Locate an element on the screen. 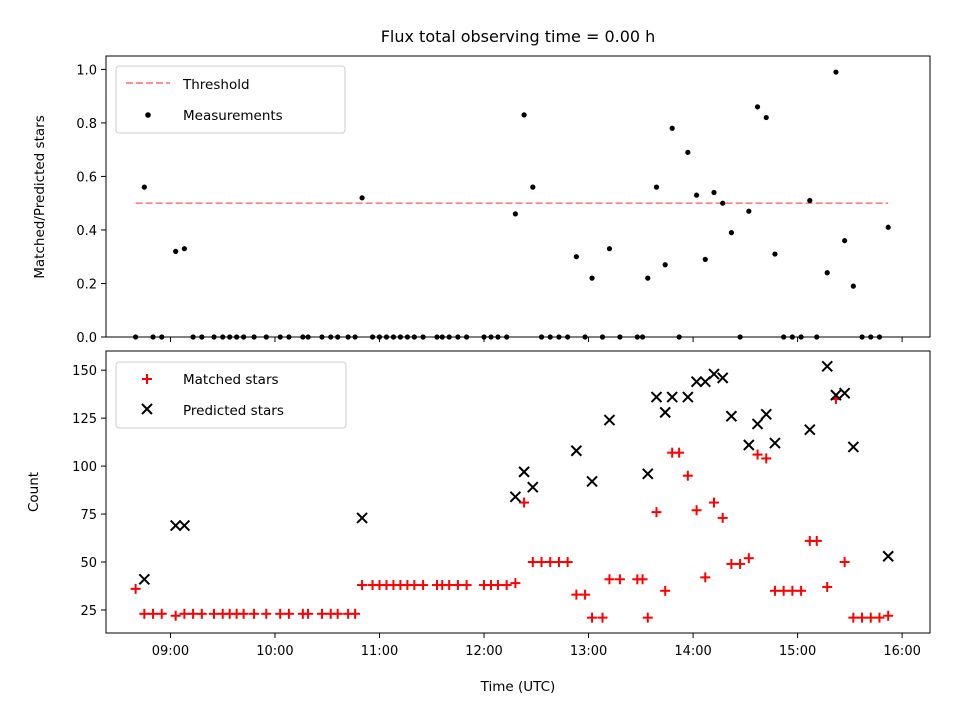  count-y-tick-label: 150 is located at coordinates (84, 371).